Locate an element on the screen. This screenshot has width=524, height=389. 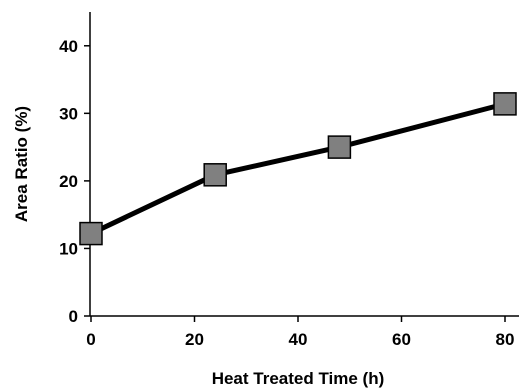
y-tick-label: 30 is located at coordinates (68, 113).